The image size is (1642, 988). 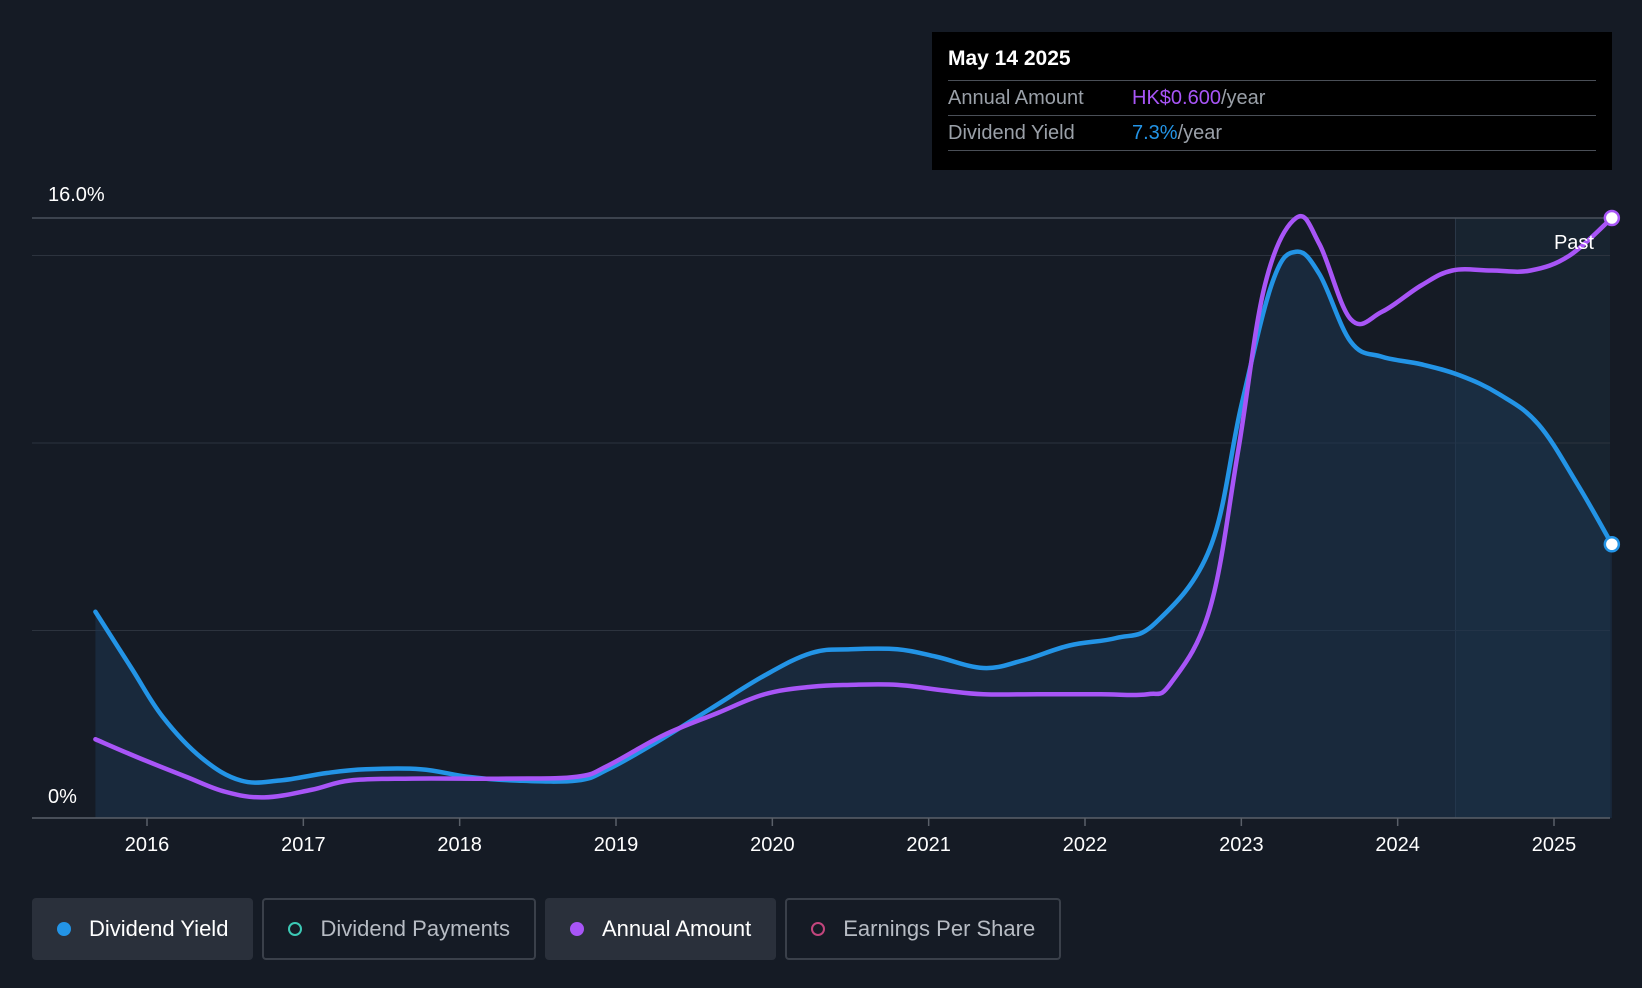 What do you see at coordinates (851, 837) in the screenshot?
I see `x-axis-ticks: 2016 2017 2018 2019 2020 2021 2022 2023 2024 2025` at bounding box center [851, 837].